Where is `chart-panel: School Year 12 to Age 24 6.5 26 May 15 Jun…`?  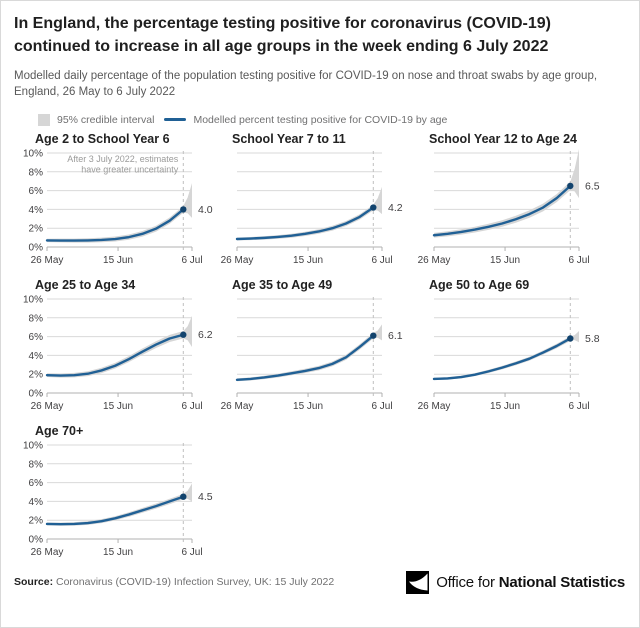 chart-panel: School Year 12 to Age 24 6.5 26 May 15 Jun… is located at coordinates (518, 202).